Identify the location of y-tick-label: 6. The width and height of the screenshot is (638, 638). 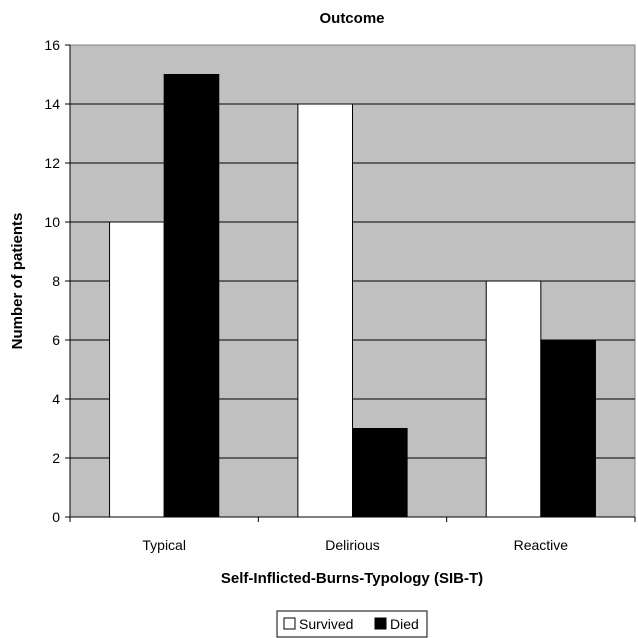
(56, 340).